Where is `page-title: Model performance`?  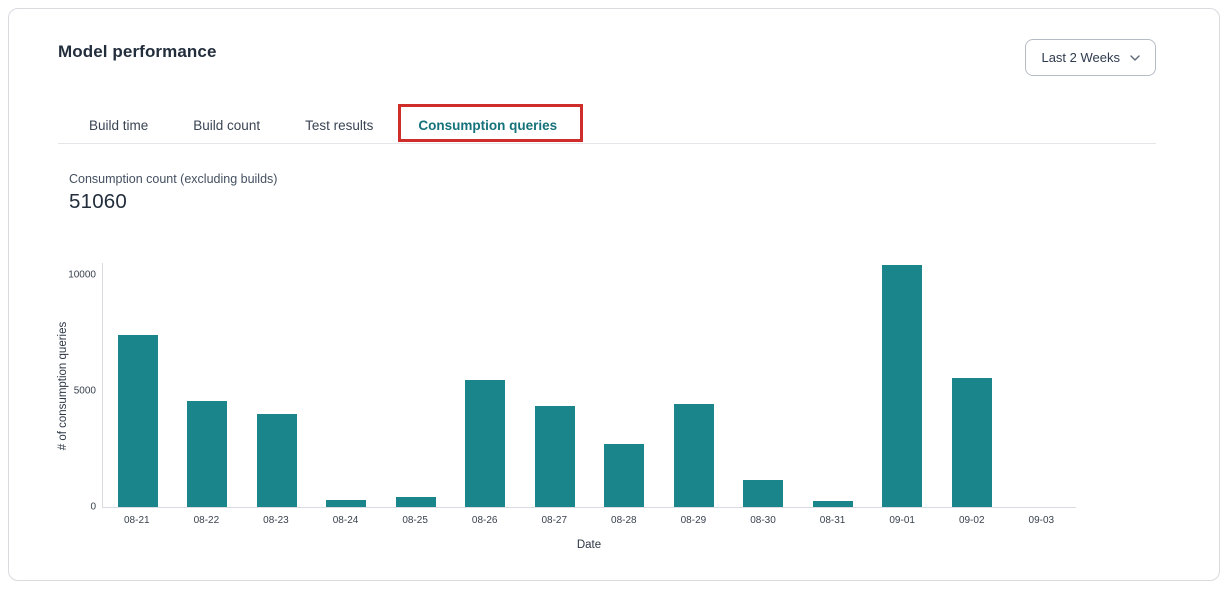
page-title: Model performance is located at coordinates (137, 51).